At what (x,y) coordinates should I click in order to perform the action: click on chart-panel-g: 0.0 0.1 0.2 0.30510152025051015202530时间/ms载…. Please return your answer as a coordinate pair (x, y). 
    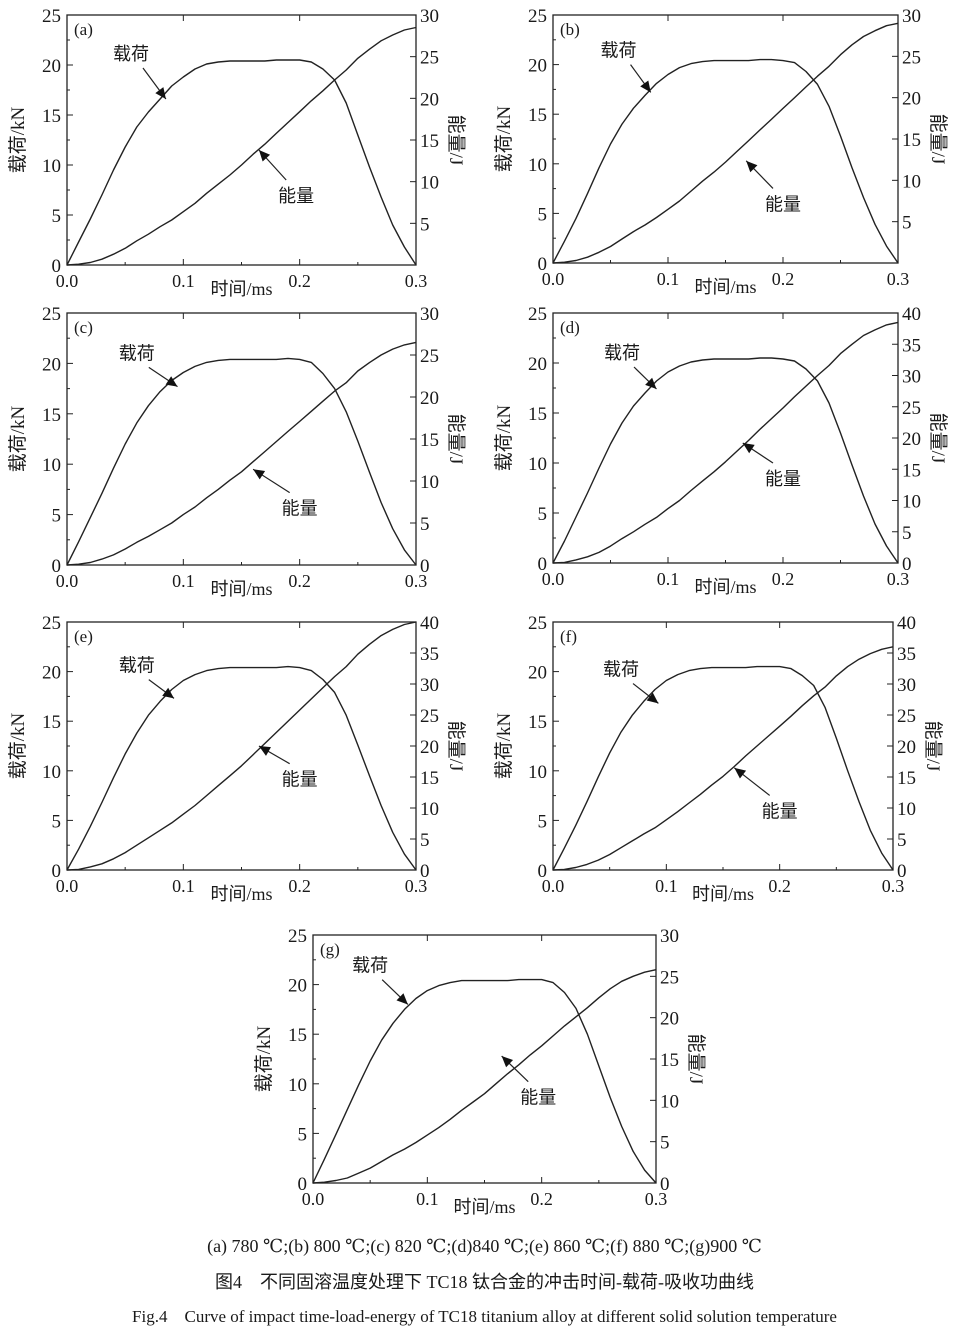
    Looking at the image, I should click on (480, 1071).